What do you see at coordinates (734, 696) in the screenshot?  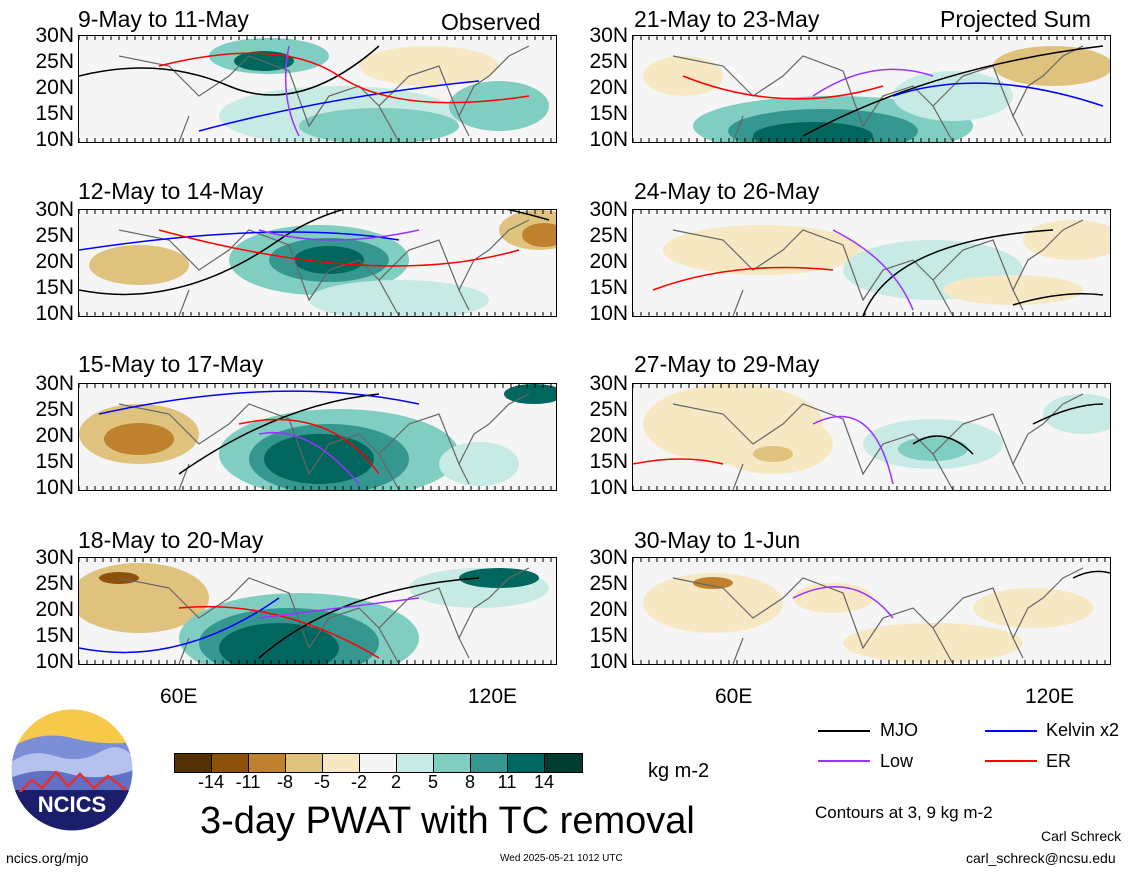 I see `lon-label-60e-right: 60E` at bounding box center [734, 696].